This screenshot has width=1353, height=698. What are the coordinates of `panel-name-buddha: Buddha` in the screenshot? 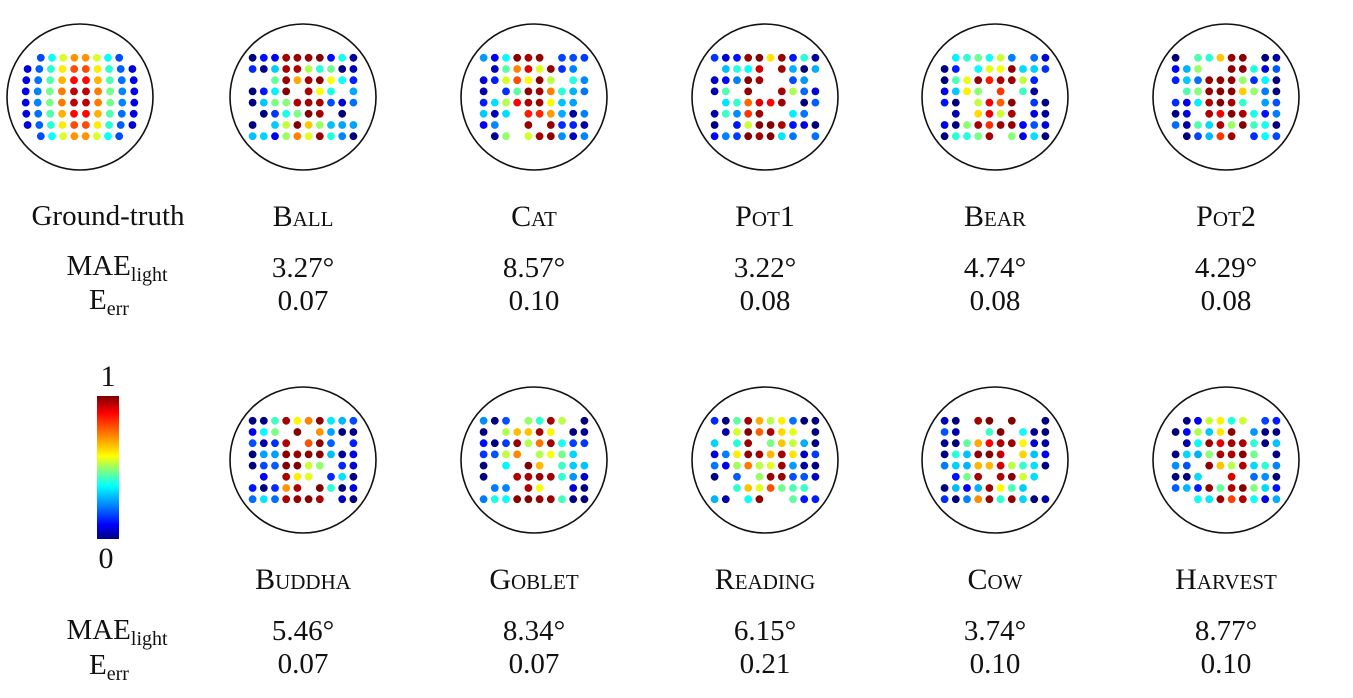 It's located at (303, 579).